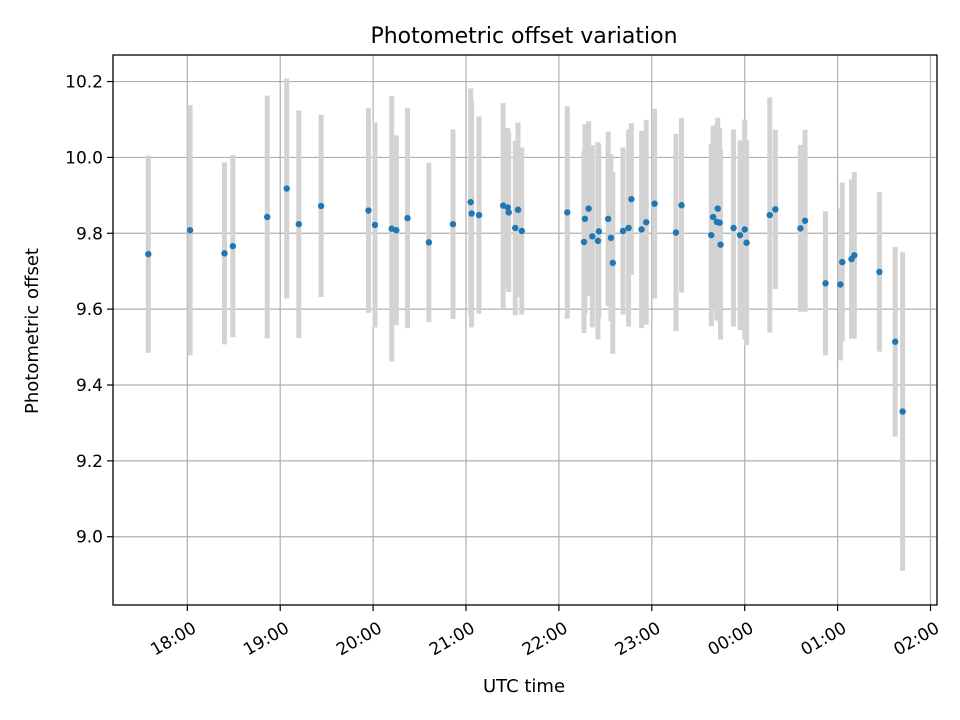 This screenshot has width=960, height=720. What do you see at coordinates (523, 36) in the screenshot?
I see `chart-title: Photometric offset variation` at bounding box center [523, 36].